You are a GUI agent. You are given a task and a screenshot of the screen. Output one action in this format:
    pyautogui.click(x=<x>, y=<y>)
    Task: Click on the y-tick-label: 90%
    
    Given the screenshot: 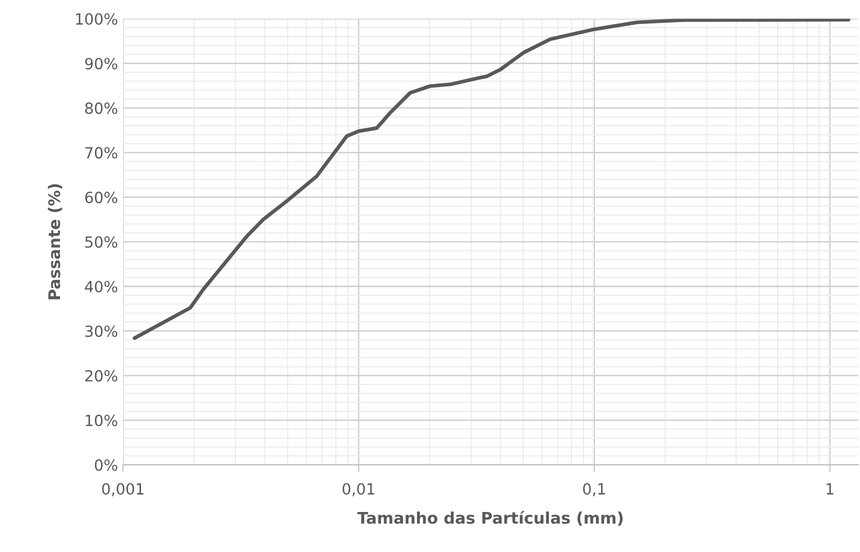 What is the action you would take?
    pyautogui.click(x=101, y=64)
    